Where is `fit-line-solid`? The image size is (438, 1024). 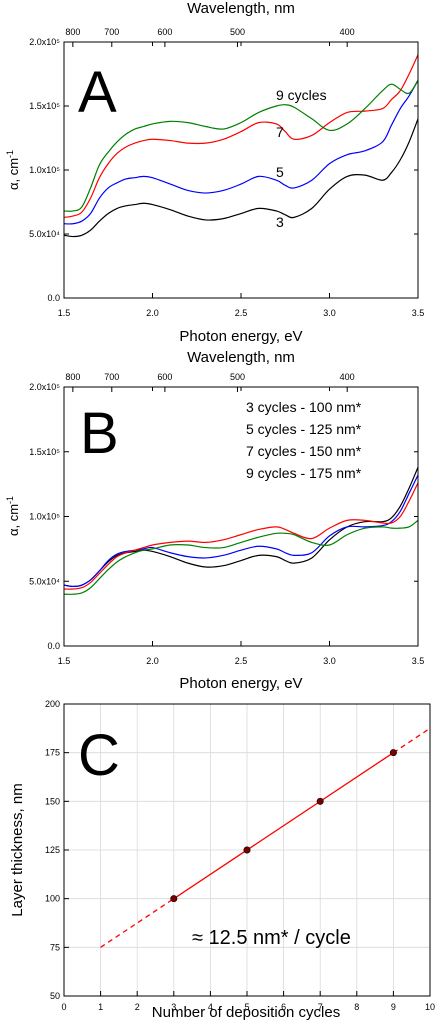
fit-line-solid is located at coordinates (283, 826).